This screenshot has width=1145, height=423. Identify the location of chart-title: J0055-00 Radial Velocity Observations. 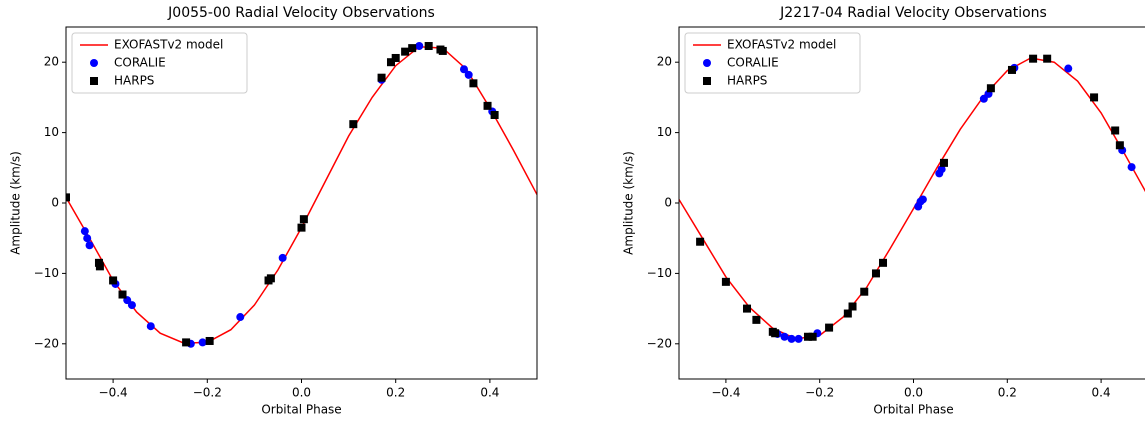
(301, 13).